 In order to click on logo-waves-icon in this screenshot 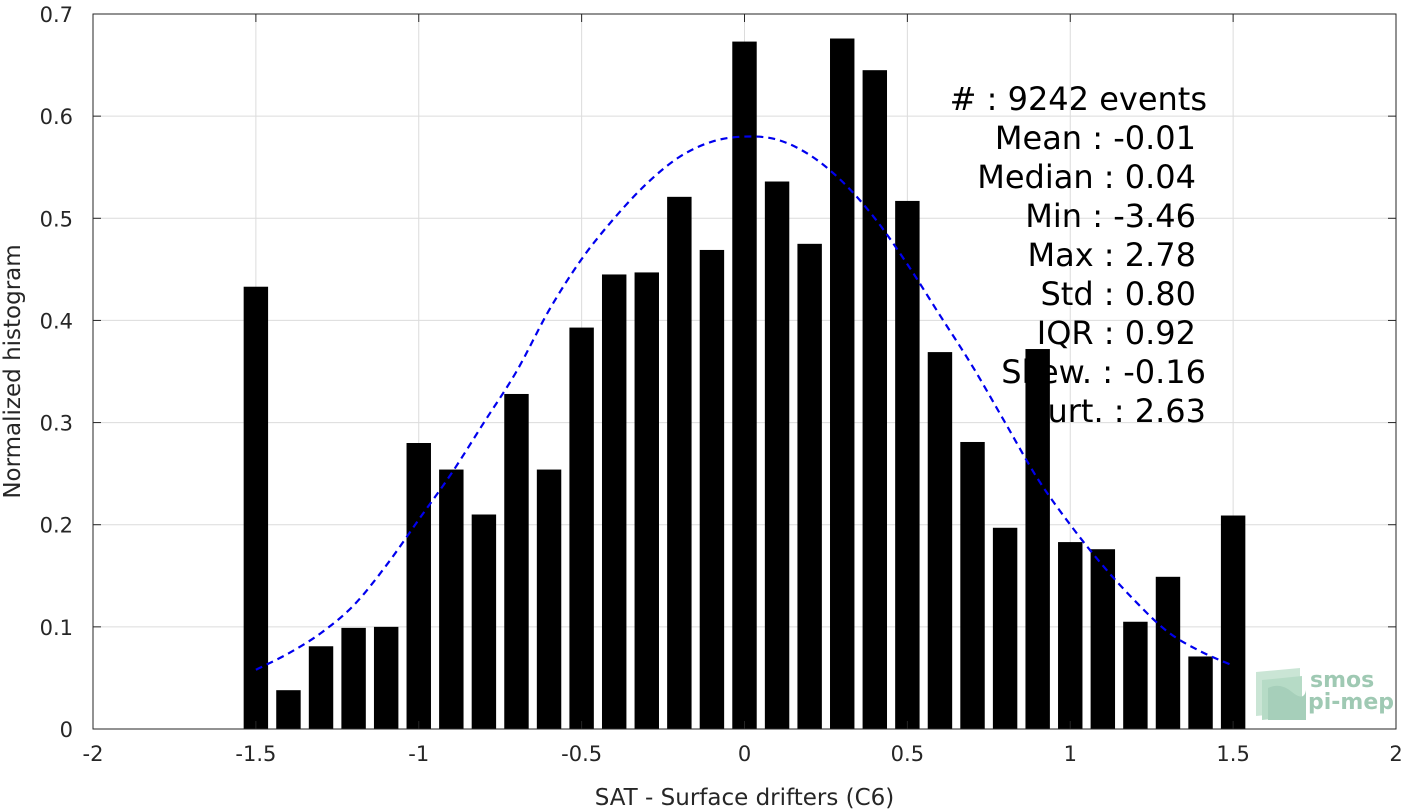, I will do `click(1281, 694)`.